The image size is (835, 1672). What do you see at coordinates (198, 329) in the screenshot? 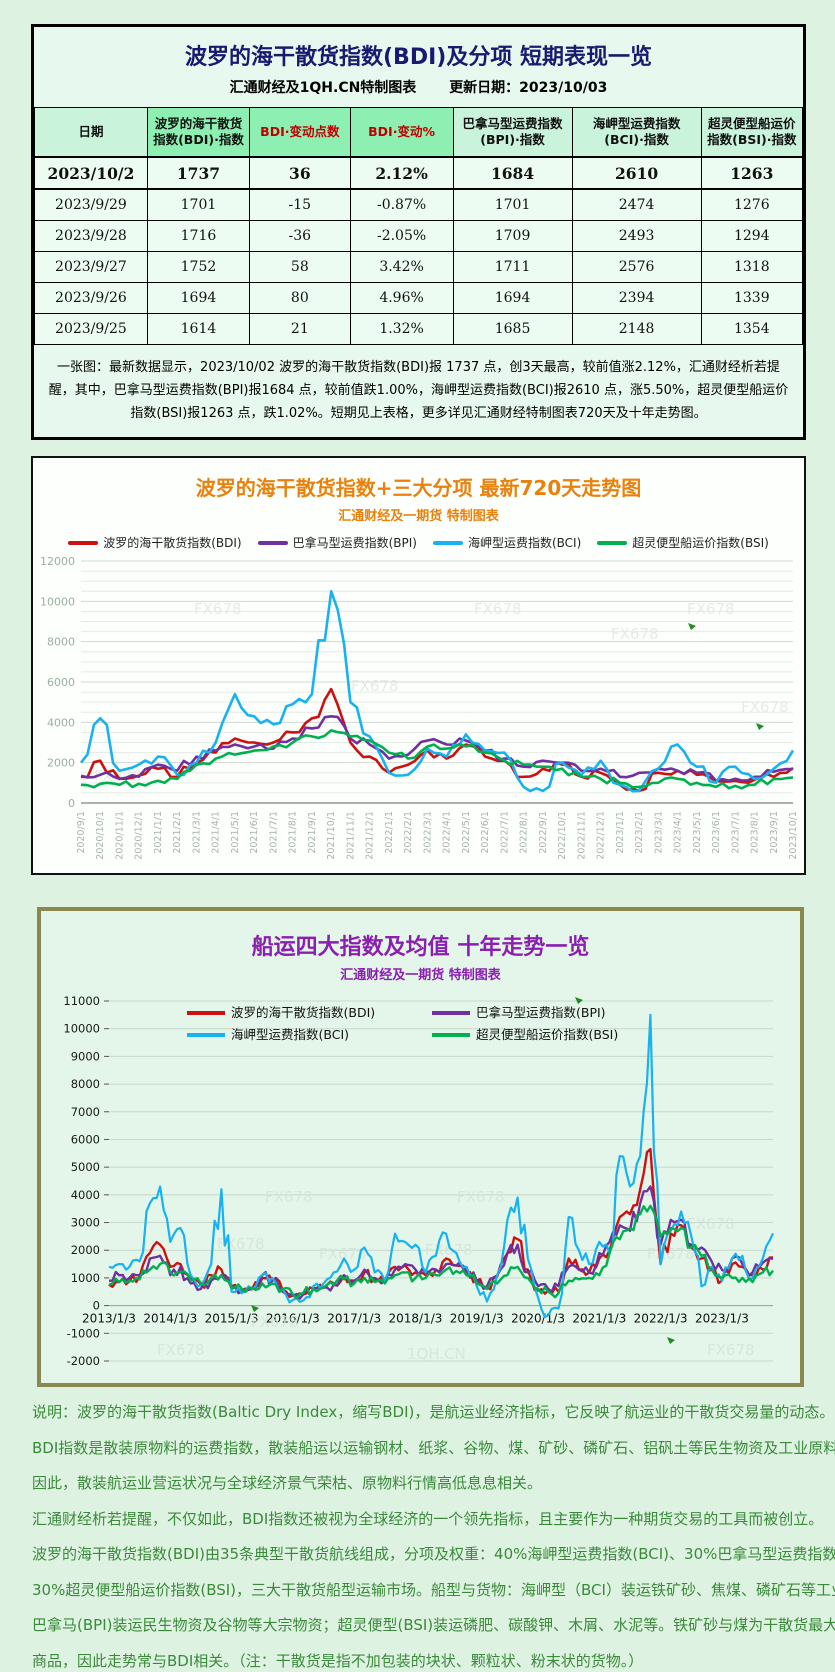
I see `table-cell: 1614` at bounding box center [198, 329].